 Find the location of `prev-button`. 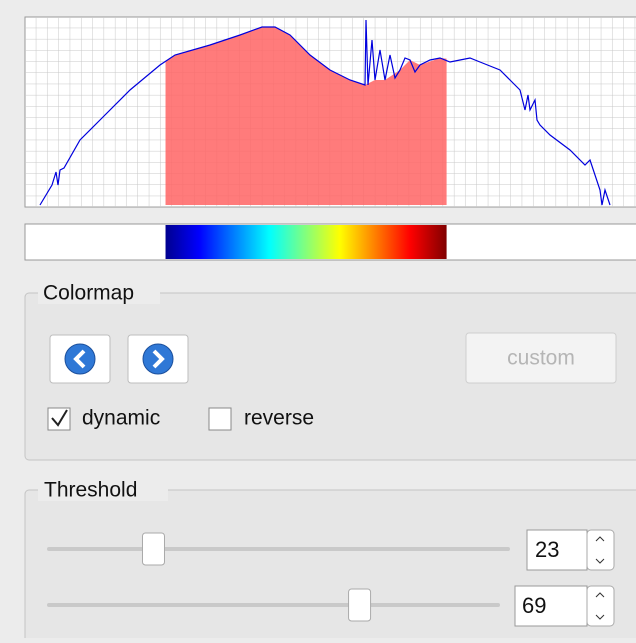

prev-button is located at coordinates (80, 359).